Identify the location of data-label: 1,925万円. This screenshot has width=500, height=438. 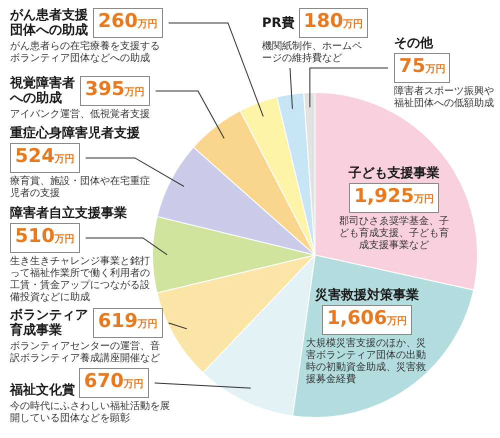
(394, 196).